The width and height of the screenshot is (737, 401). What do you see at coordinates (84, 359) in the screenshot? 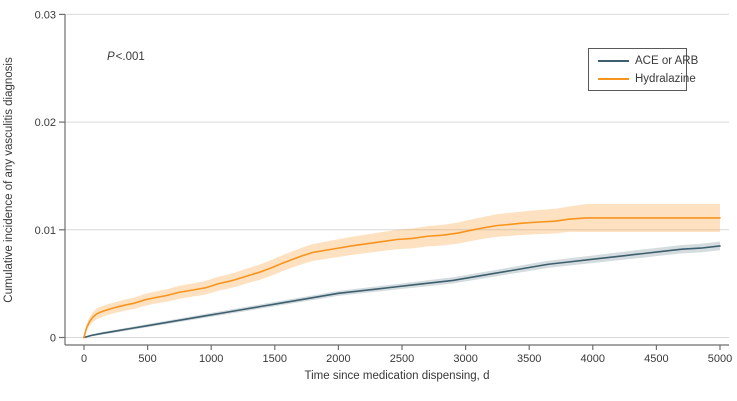
I see `x-tick-label-0: 0` at bounding box center [84, 359].